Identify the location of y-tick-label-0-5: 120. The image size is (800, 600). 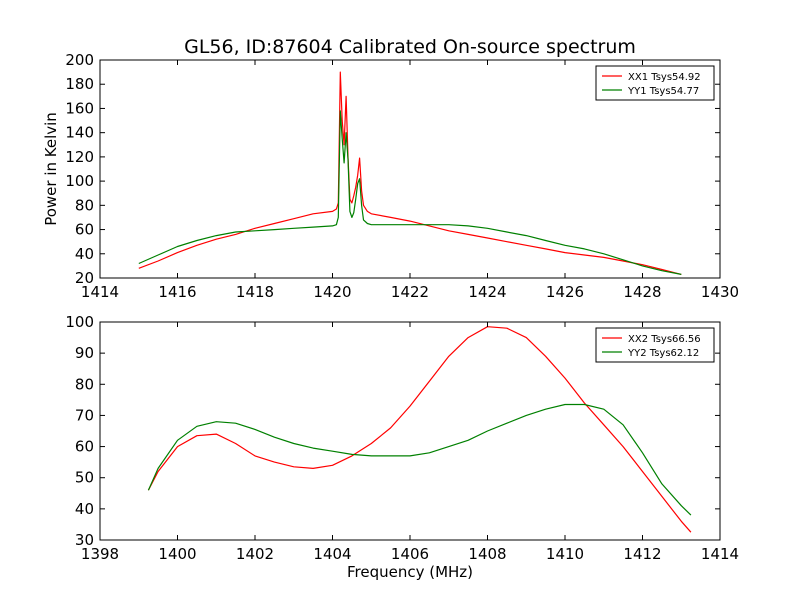
(79, 157).